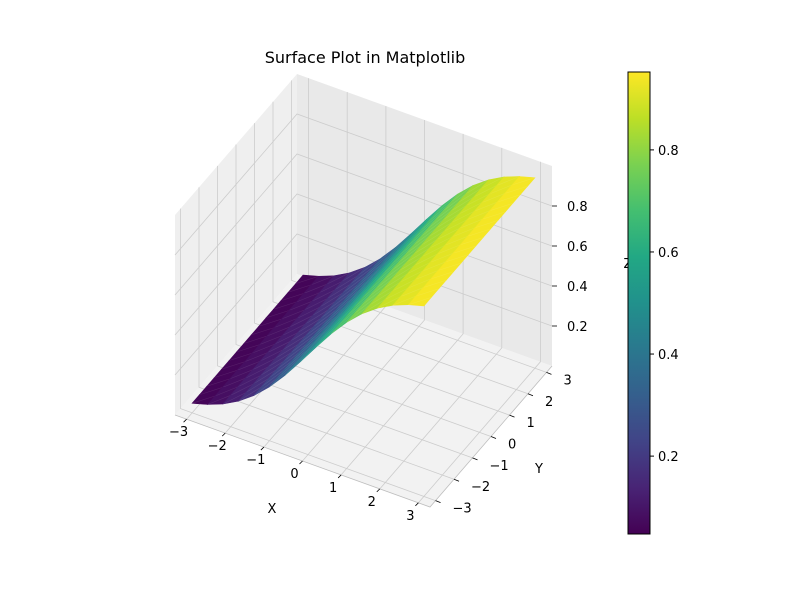 This screenshot has height=604, width=800. I want to click on y-tick-label: 1, so click(530, 423).